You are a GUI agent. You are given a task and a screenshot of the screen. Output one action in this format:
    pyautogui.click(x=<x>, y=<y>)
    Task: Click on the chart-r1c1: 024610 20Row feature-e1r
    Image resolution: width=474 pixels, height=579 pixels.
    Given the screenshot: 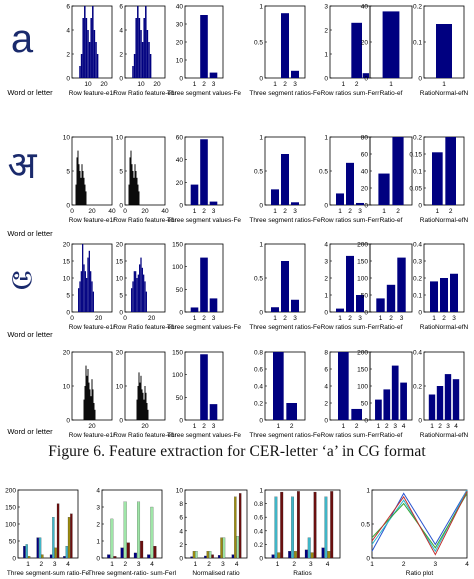 What is the action you would take?
    pyautogui.click(x=91, y=51)
    